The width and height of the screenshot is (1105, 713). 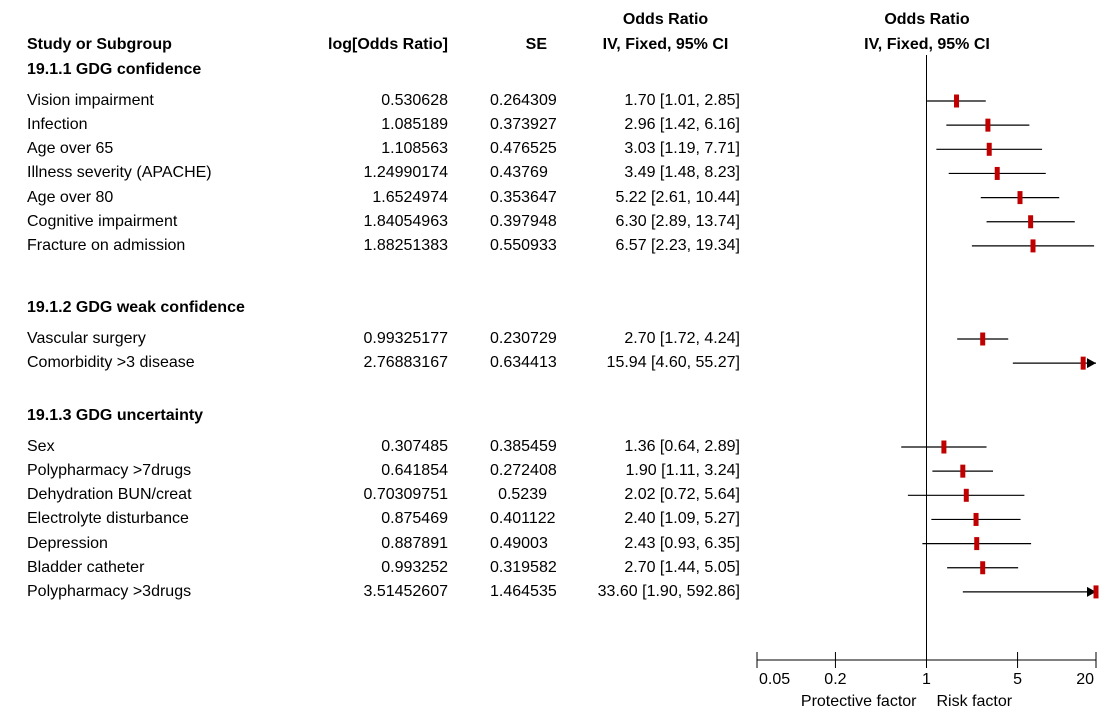 I want to click on header-plot-top: Odds Ratio, so click(x=927, y=19).